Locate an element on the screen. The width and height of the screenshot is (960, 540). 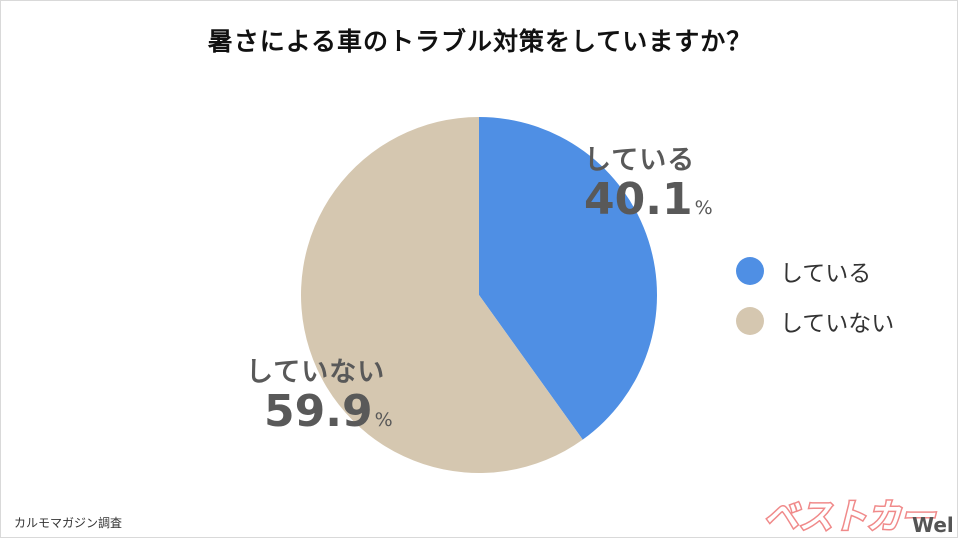
bestcar-web-logo: ベストカー Web is located at coordinates (858, 516).